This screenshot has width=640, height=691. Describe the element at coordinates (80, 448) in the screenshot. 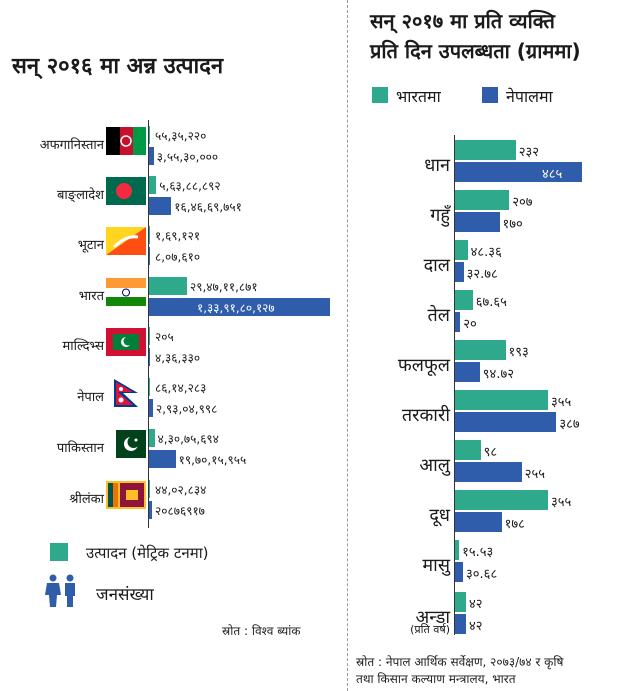

I see `country-label: पाकिस्तान` at that location.